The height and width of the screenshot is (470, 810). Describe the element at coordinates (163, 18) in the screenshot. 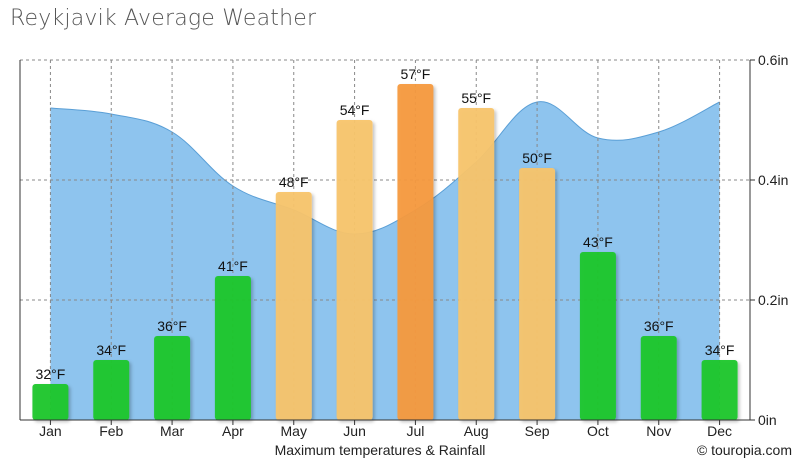

I see `chart-title: Reykjavik Average Weather` at that location.